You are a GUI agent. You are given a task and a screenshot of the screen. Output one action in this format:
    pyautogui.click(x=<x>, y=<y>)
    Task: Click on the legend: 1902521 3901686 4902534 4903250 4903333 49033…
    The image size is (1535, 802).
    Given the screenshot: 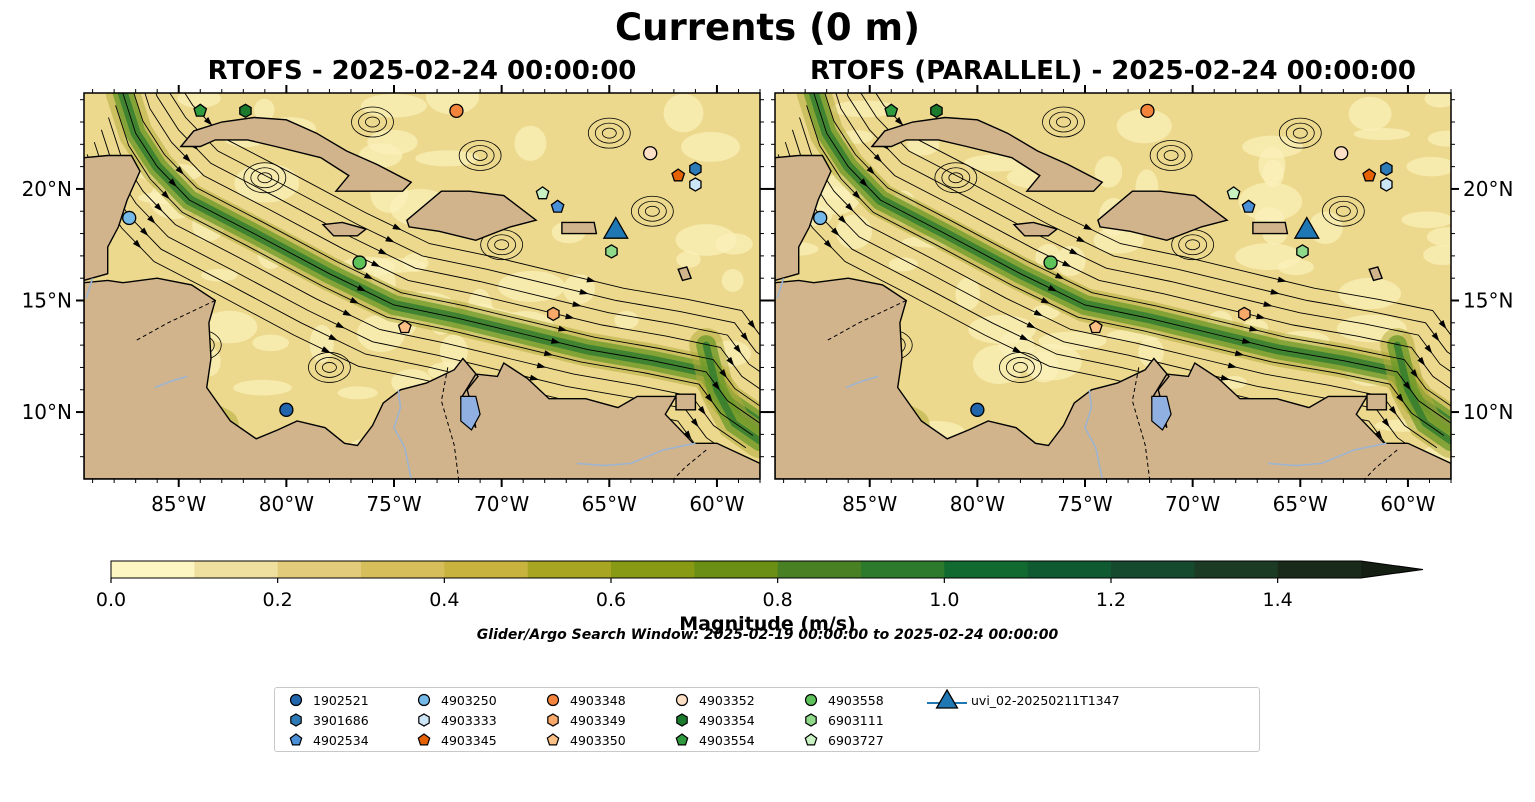 What is the action you would take?
    pyautogui.click(x=767, y=719)
    